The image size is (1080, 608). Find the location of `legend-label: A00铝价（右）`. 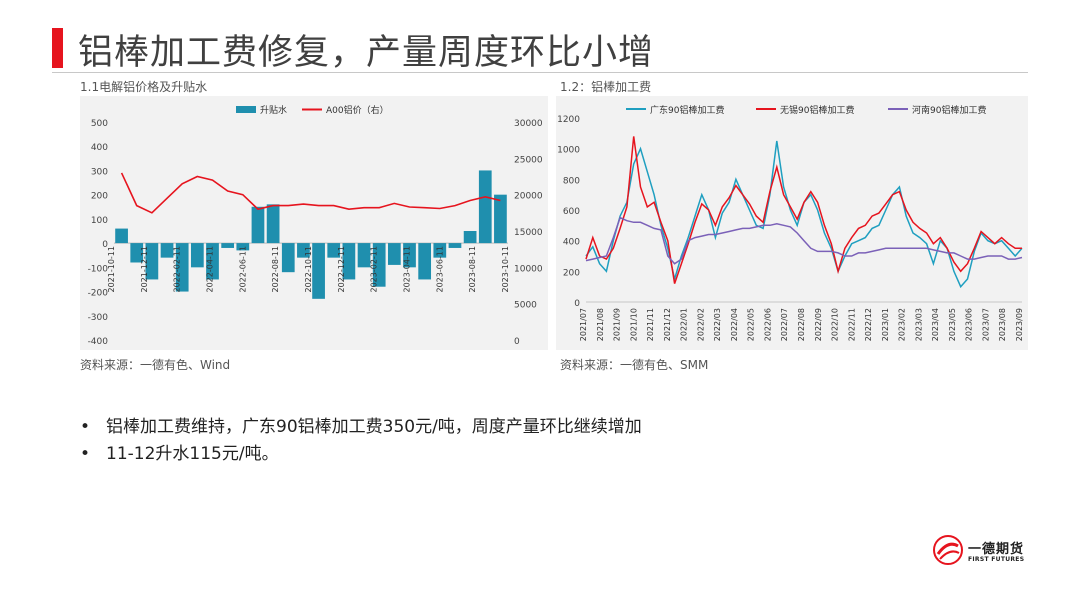

legend-label: A00铝价（右） is located at coordinates (357, 110).